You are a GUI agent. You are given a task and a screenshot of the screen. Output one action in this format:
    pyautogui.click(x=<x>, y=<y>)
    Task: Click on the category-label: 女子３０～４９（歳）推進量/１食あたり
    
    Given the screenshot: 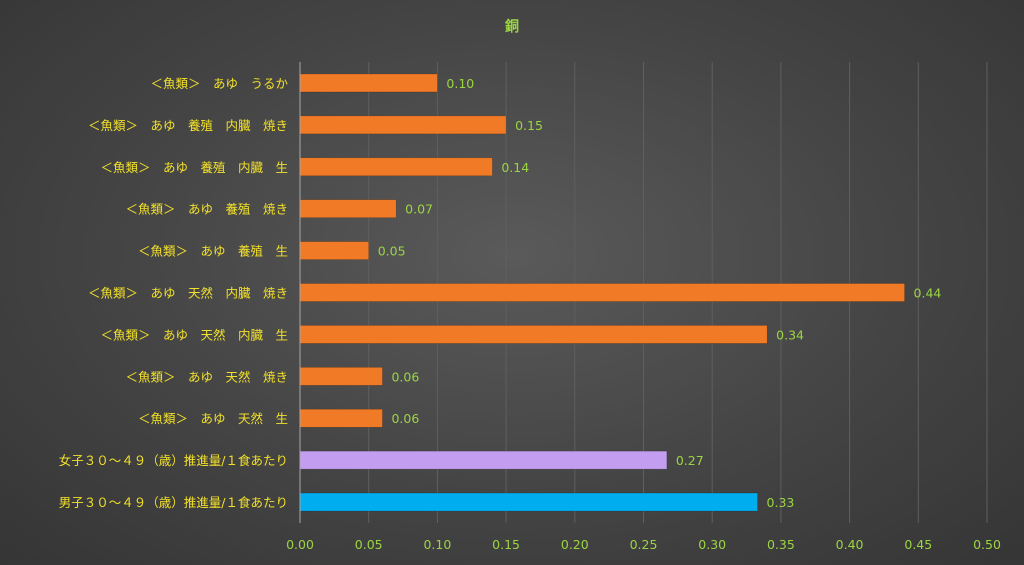 What is the action you would take?
    pyautogui.click(x=173, y=460)
    